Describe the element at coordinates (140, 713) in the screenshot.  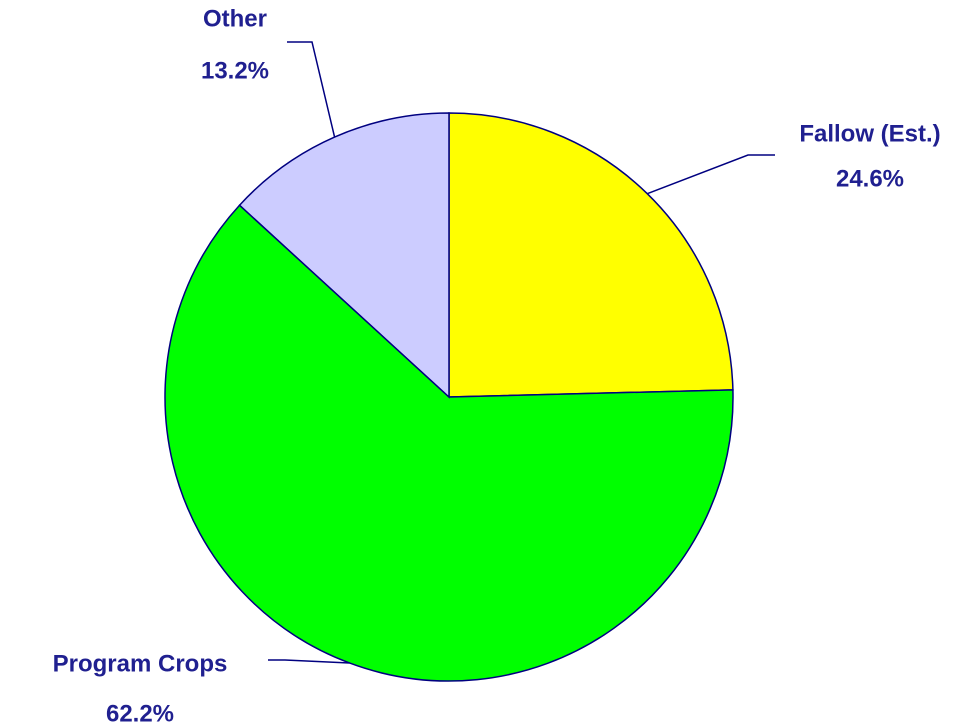
I see `slice-value-label: 62.2%` at that location.